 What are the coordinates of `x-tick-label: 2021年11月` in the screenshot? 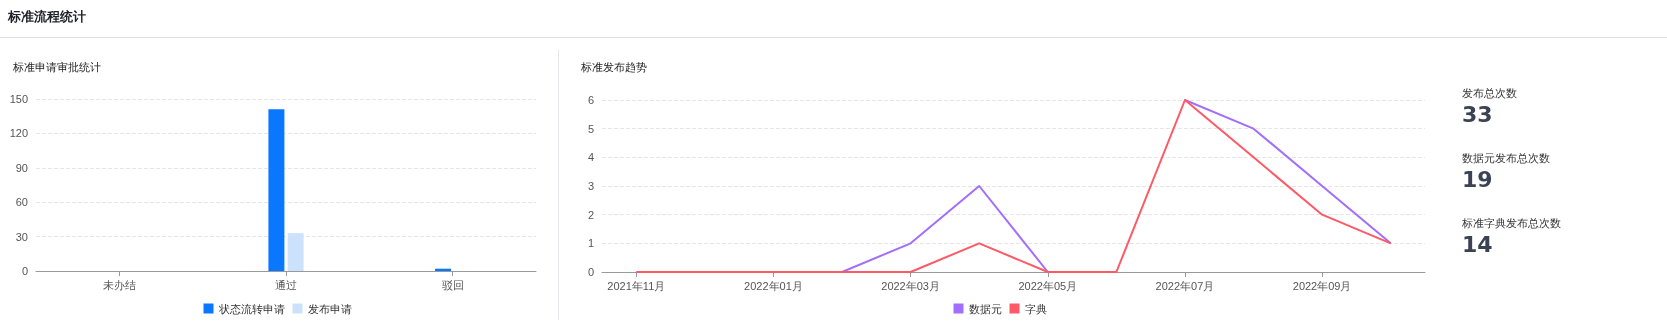 It's located at (636, 285).